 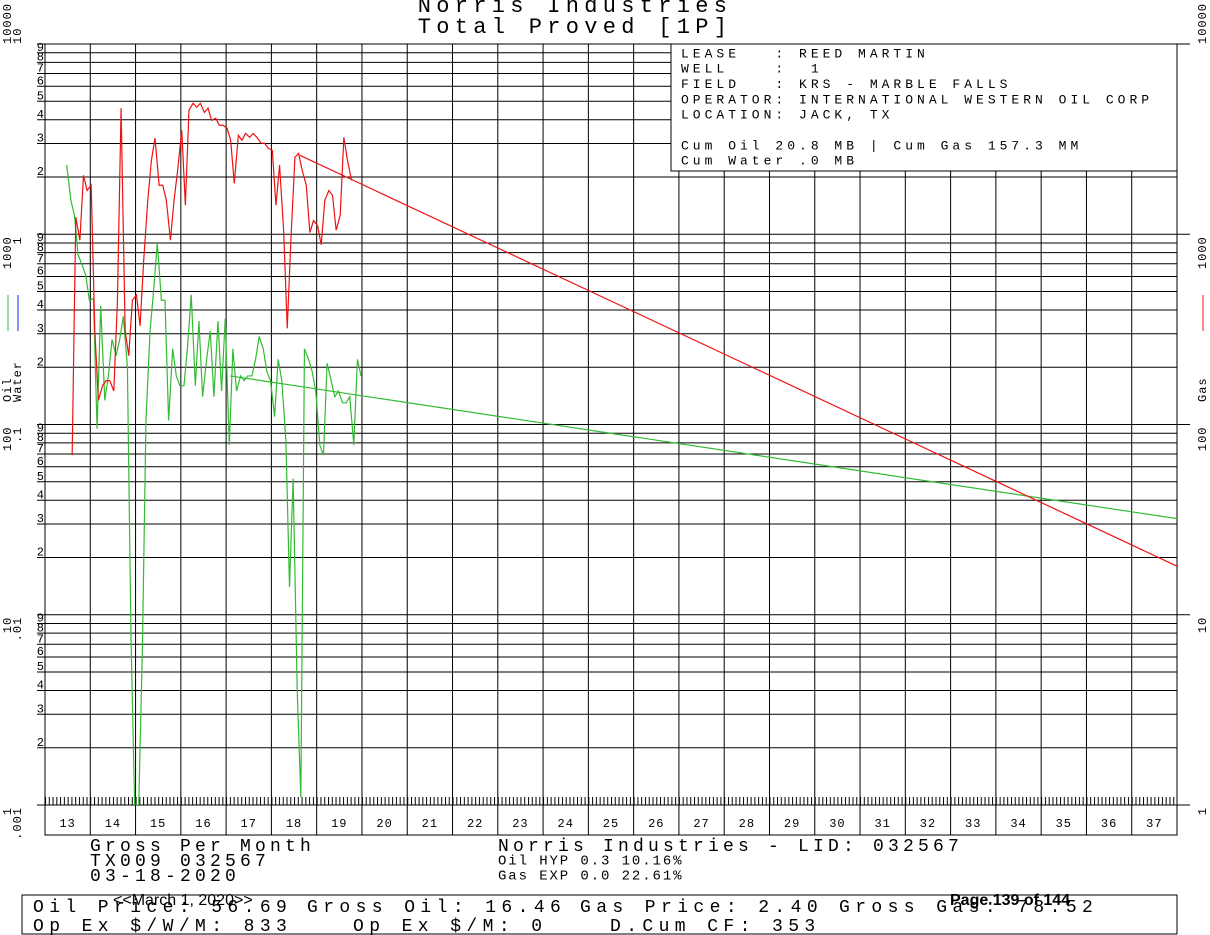 I want to click on y2-tick-label: 10000, so click(x=1203, y=23).